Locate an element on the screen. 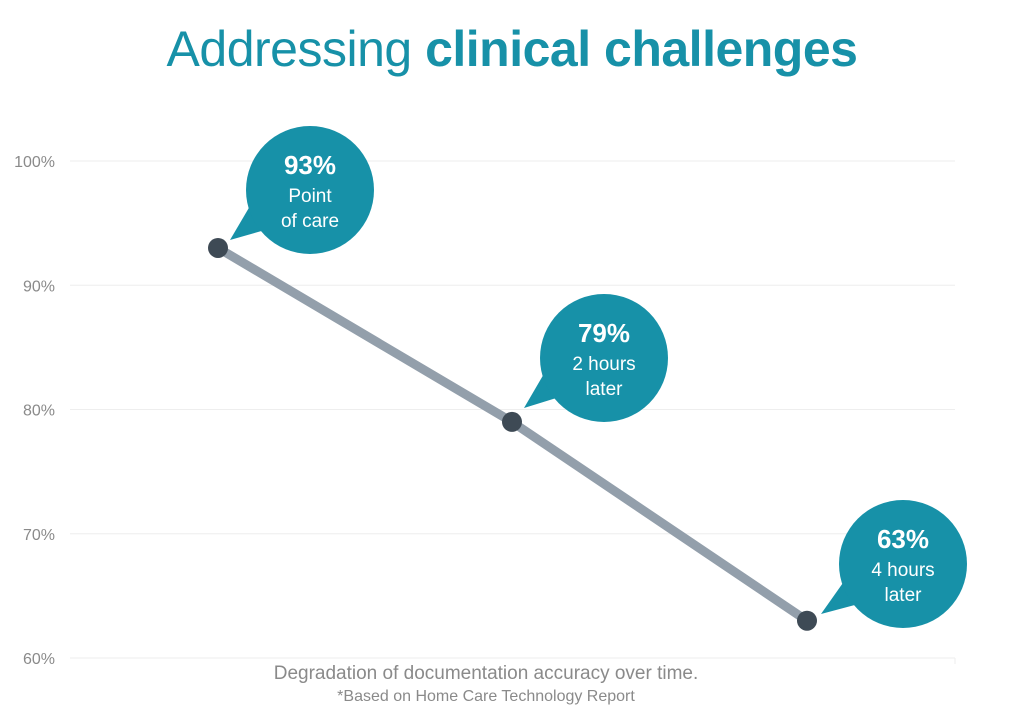  callout-text: 4 hours is located at coordinates (902, 570).